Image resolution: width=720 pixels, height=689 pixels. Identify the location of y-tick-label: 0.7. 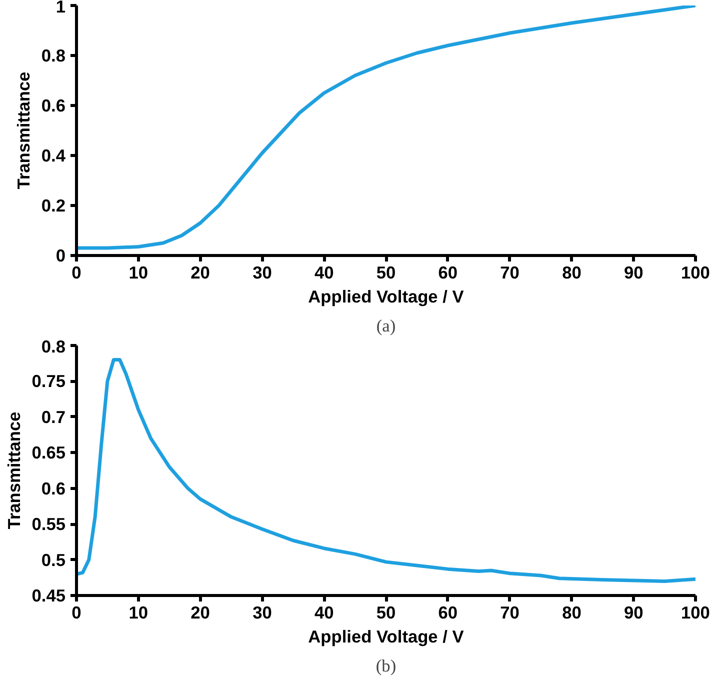
(53, 416).